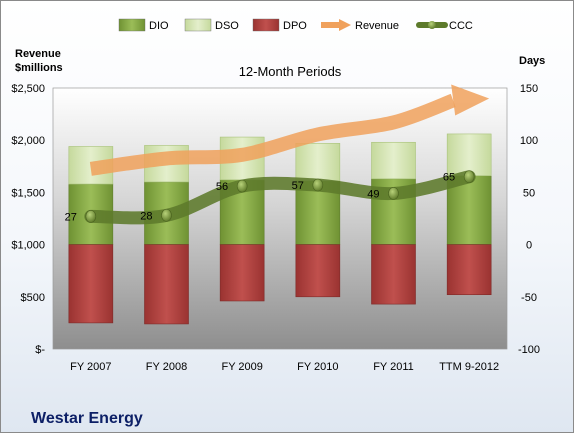  What do you see at coordinates (198, 25) in the screenshot?
I see `legend-swatch-dso` at bounding box center [198, 25].